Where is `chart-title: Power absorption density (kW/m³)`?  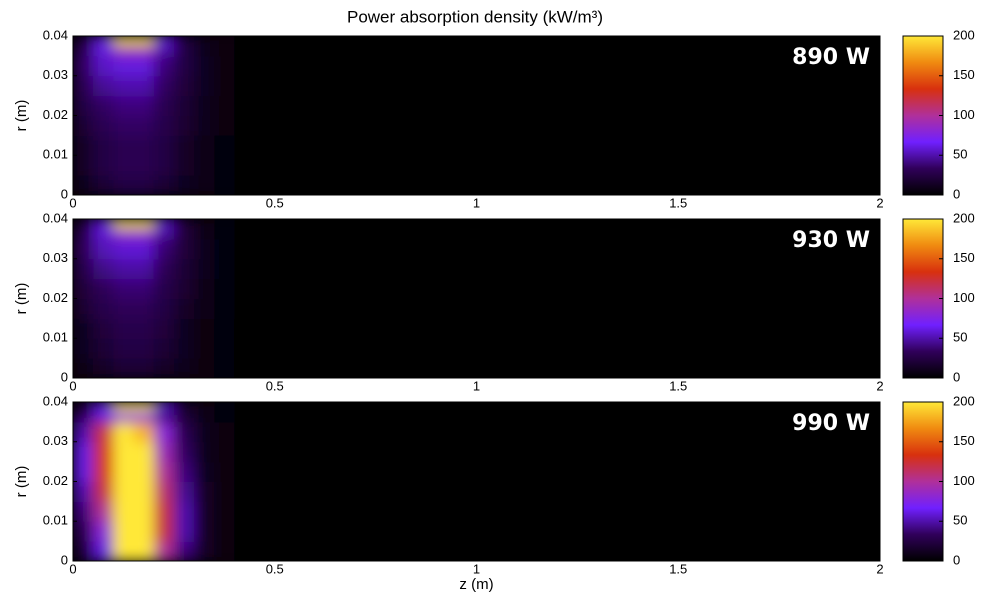
chart-title: Power absorption density (kW/m³) is located at coordinates (475, 16).